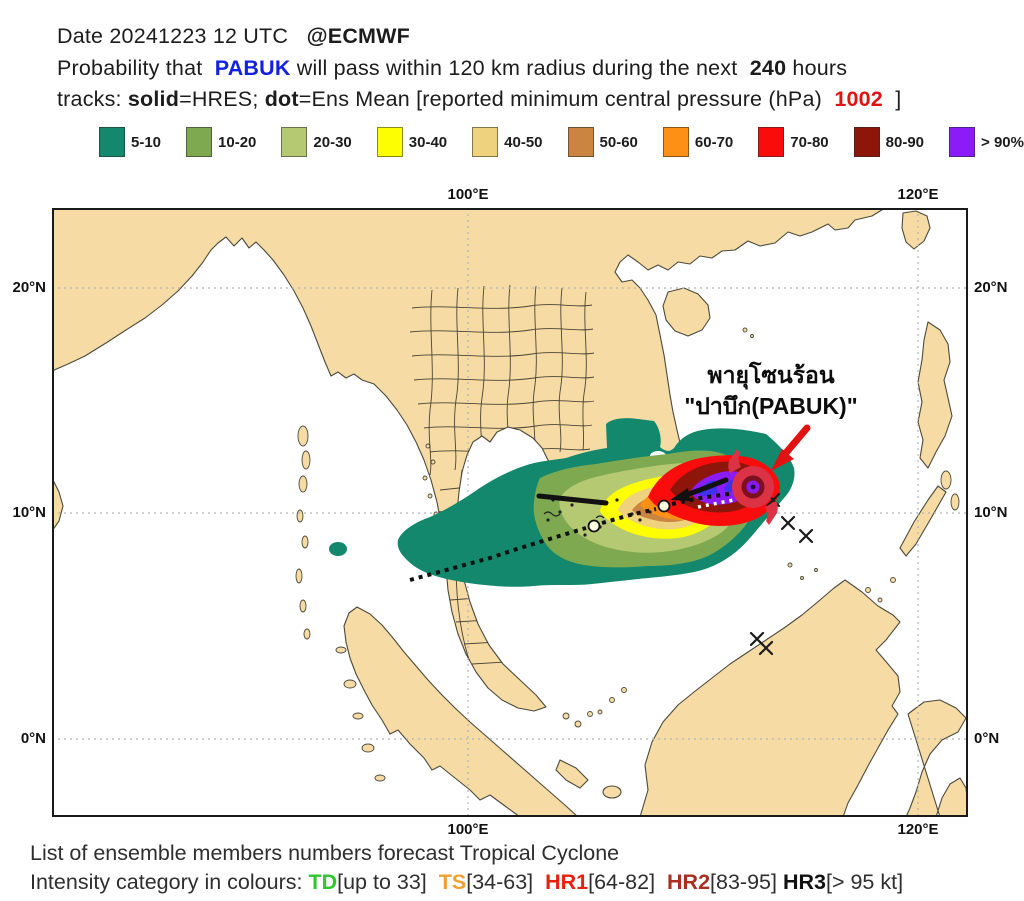 This screenshot has height=901, width=1024. Describe the element at coordinates (411, 142) in the screenshot. I see `legend-item: 30-40` at that location.